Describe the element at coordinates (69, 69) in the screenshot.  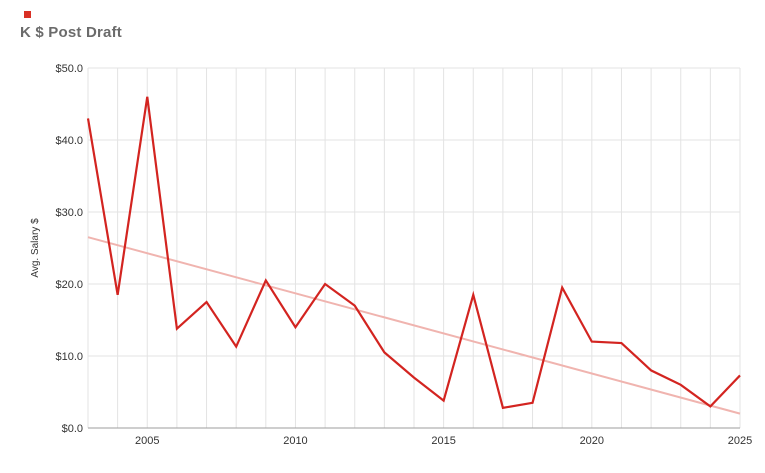
I see `y-tick-label: $50.0` at that location.